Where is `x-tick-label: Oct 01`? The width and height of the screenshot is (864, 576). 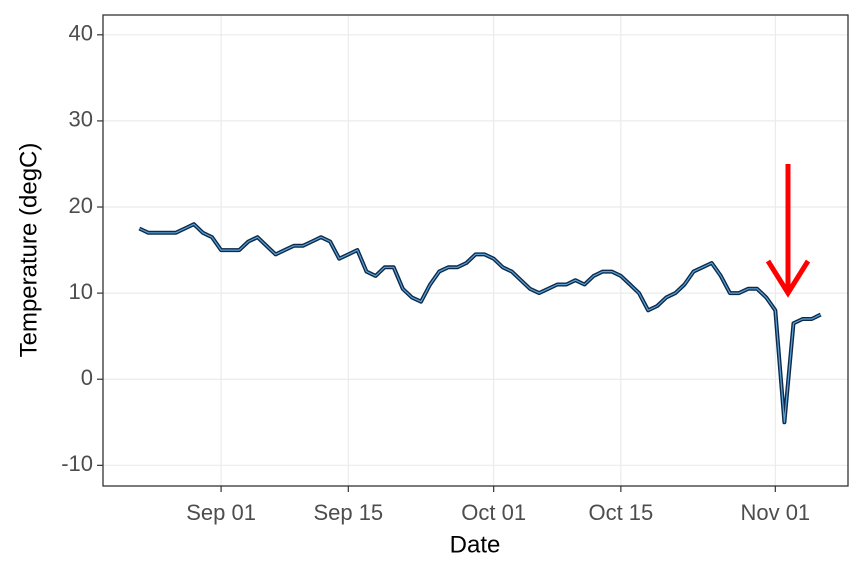
x-tick-label: Oct 01 is located at coordinates (493, 512).